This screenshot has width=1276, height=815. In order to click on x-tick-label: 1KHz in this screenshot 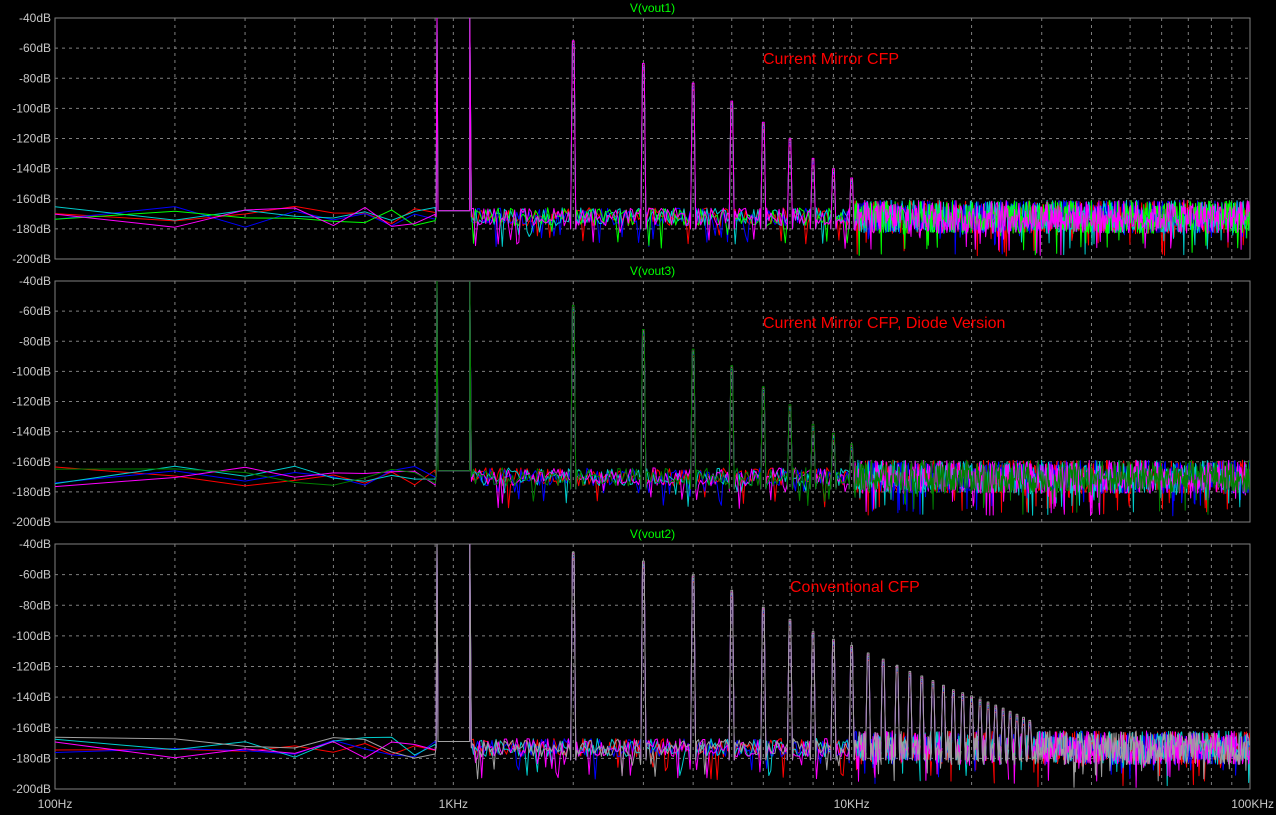, I will do `click(453, 804)`.